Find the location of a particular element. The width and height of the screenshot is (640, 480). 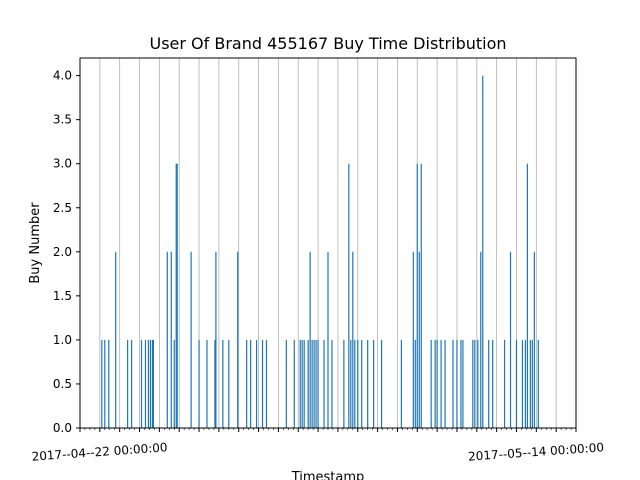

y-tick-label: 2.5 is located at coordinates (62, 208).